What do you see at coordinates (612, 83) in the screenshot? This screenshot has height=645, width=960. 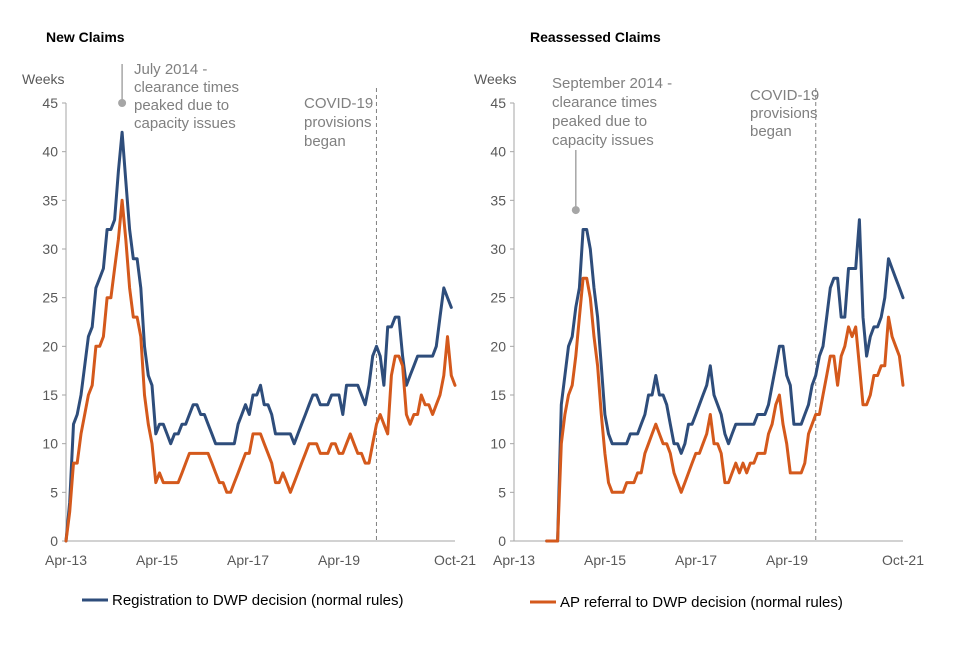 I see `annotation-line: September 2014 -` at bounding box center [612, 83].